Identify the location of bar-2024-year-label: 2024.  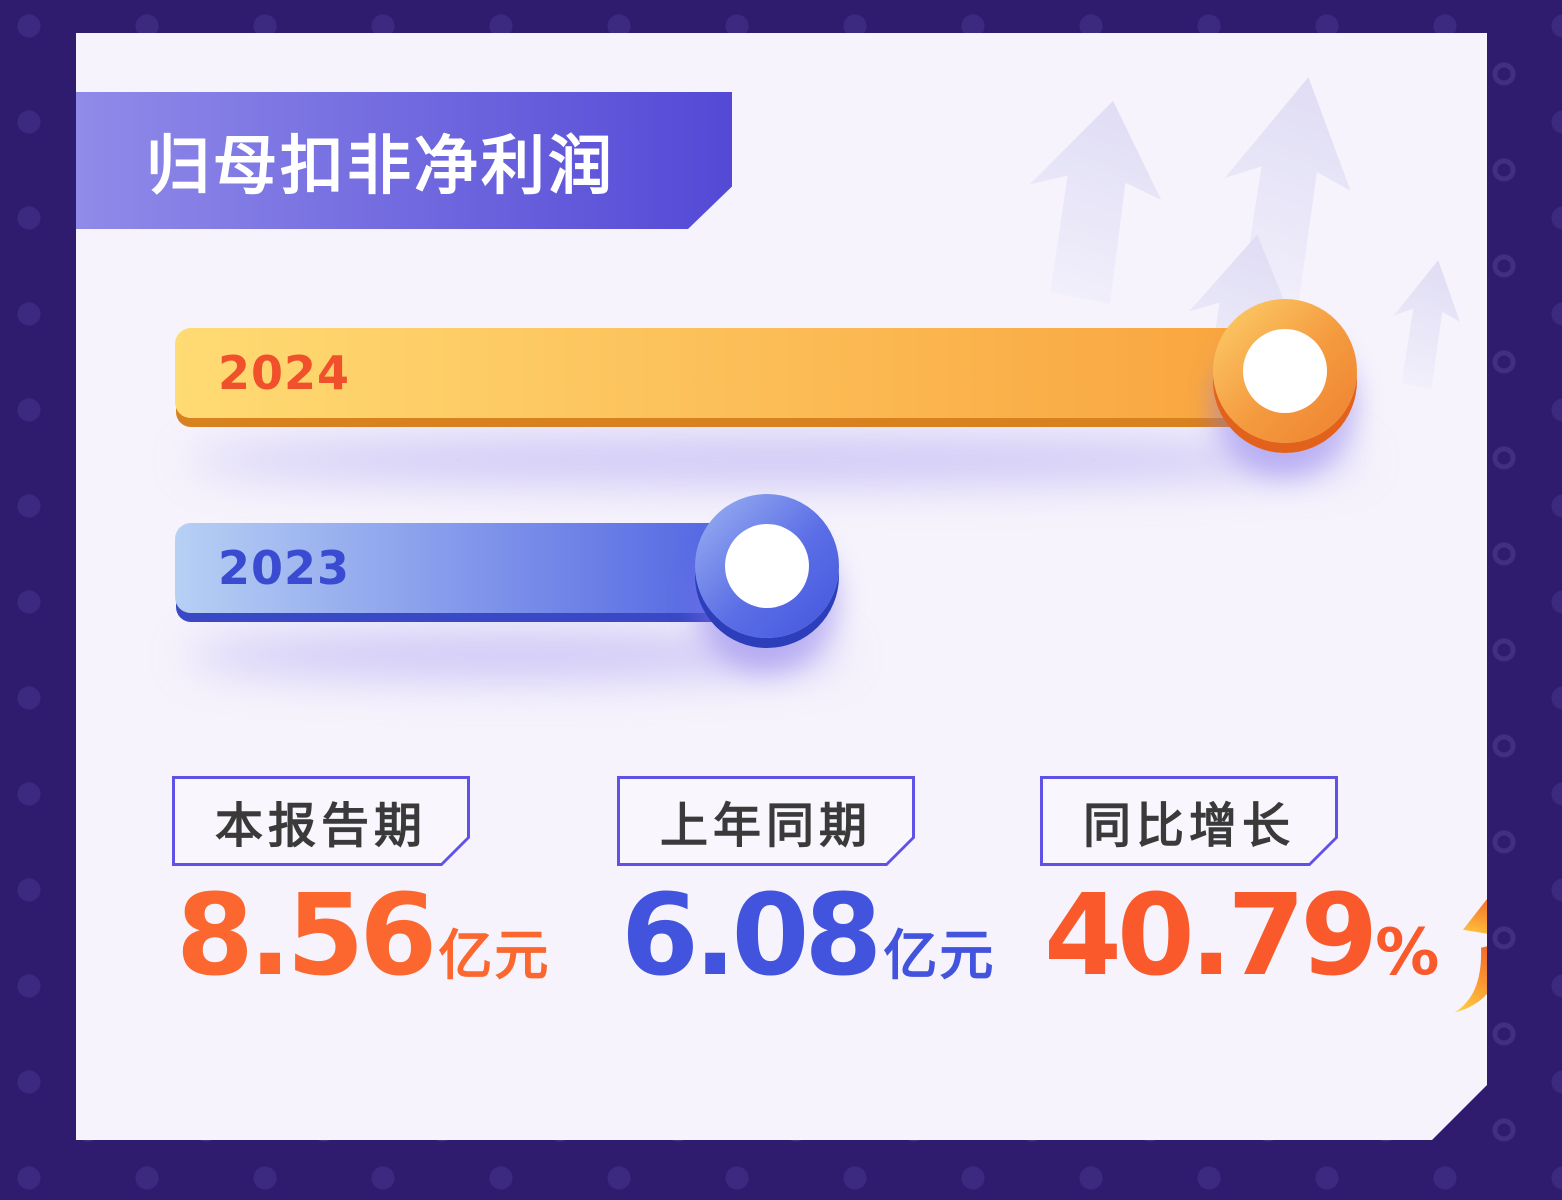
(284, 373).